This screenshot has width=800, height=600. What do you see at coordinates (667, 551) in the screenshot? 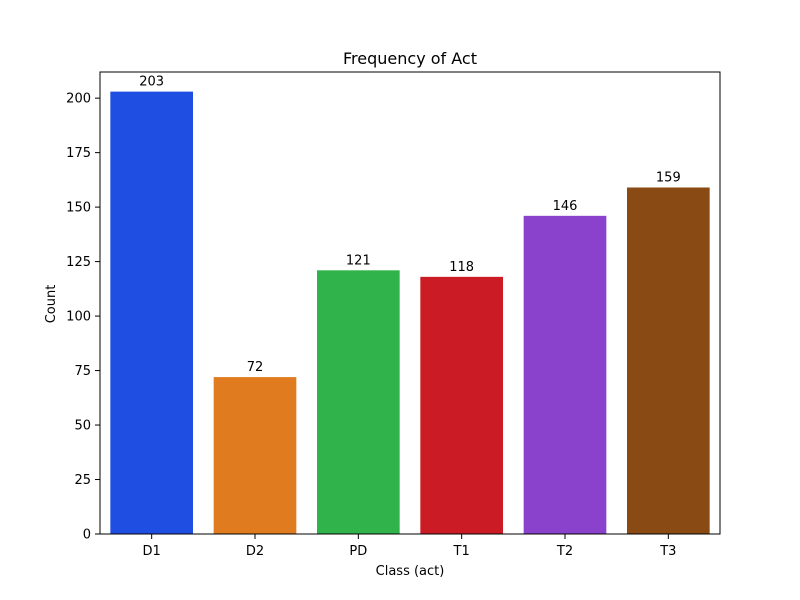
I see `x-tick-label: T3` at bounding box center [667, 551].